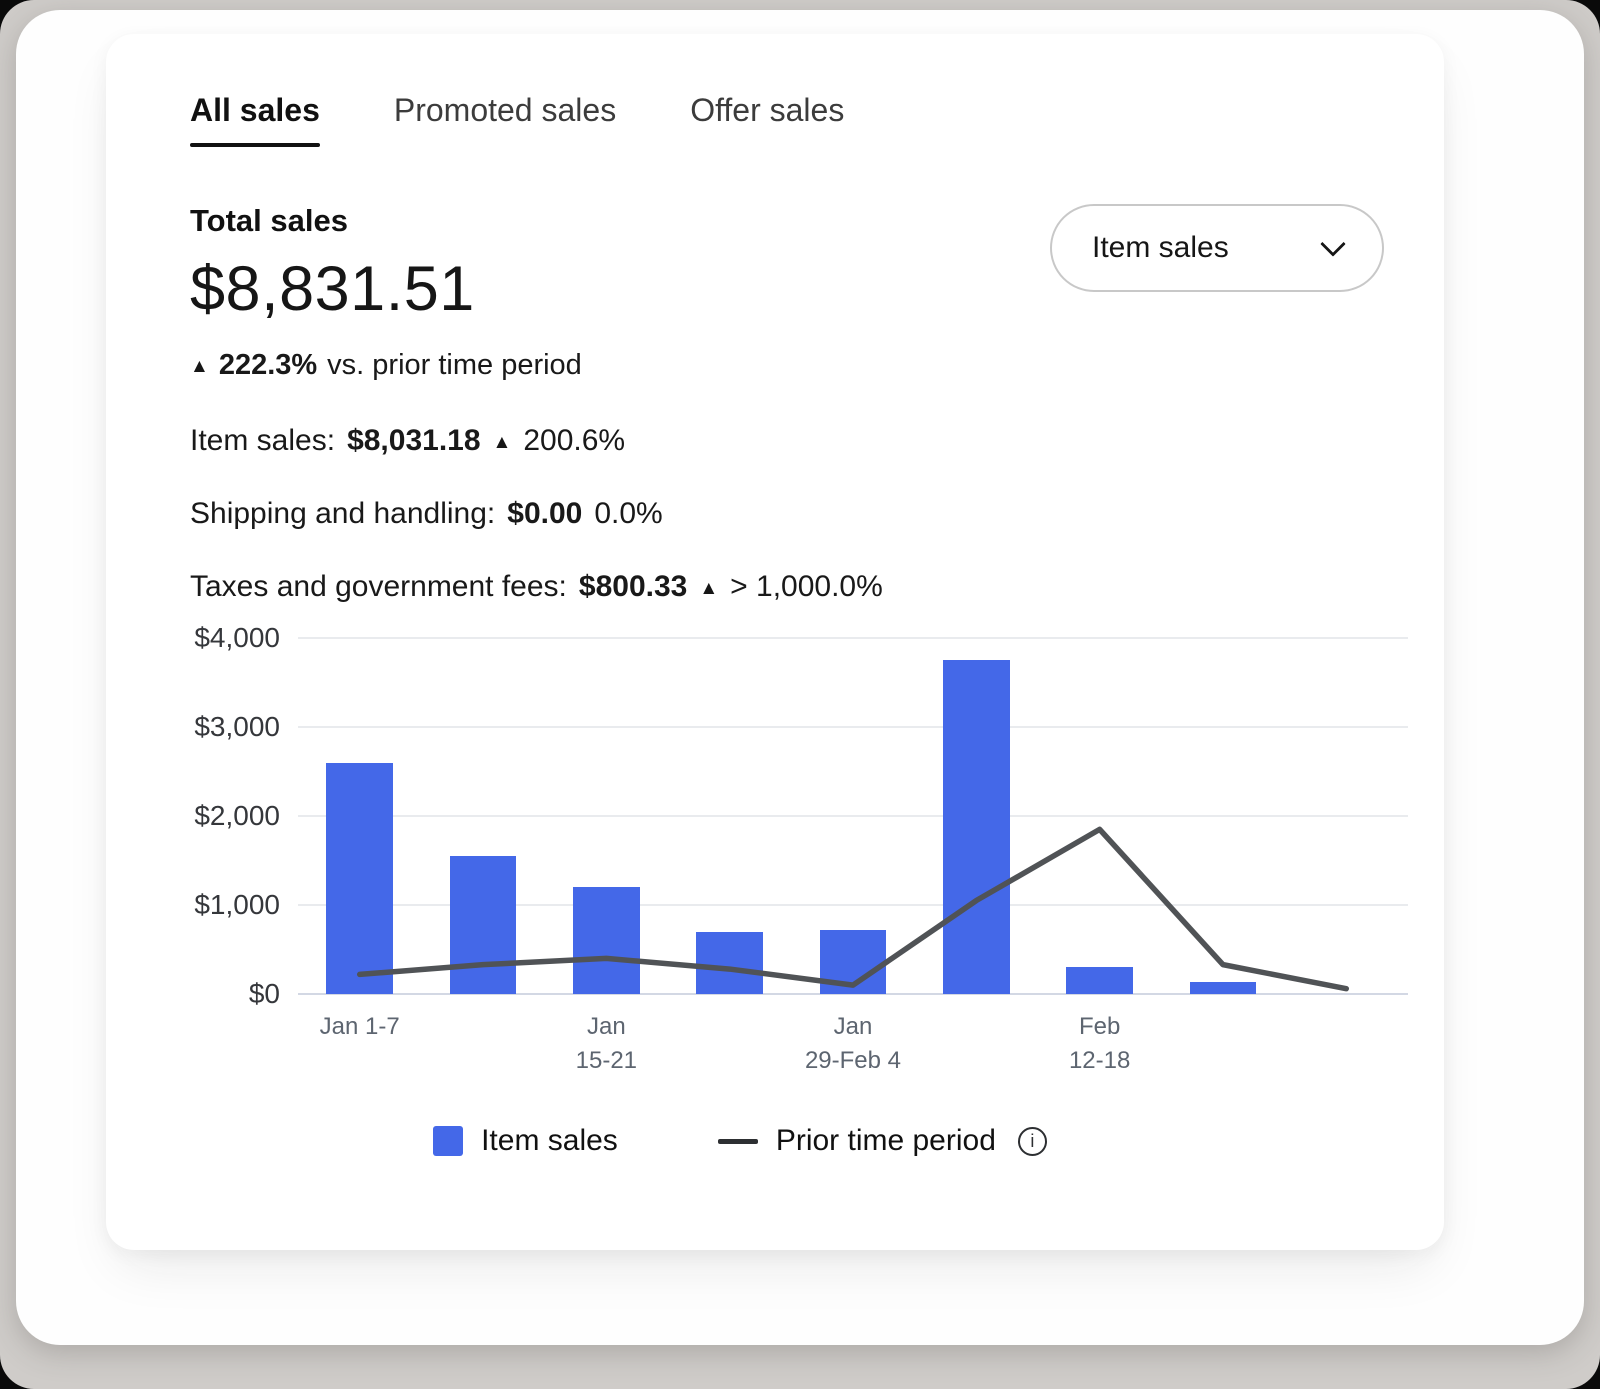 This screenshot has height=1389, width=1600. What do you see at coordinates (1333, 244) in the screenshot?
I see `chevron-down-icon` at bounding box center [1333, 244].